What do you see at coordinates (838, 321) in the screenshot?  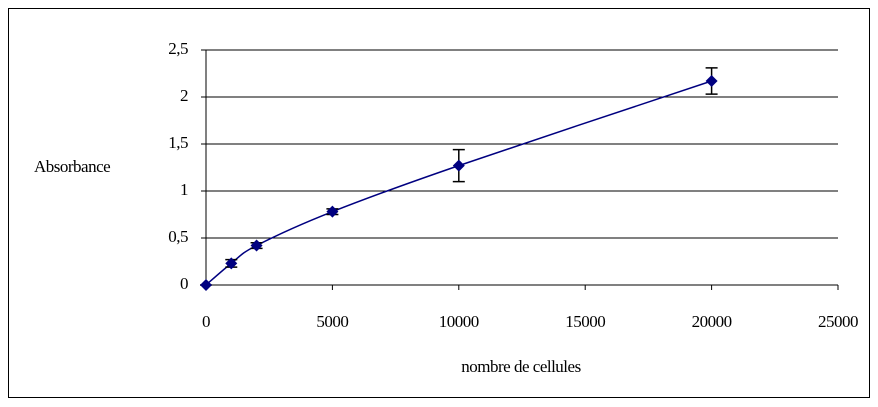 I see `x-tick-label: 25000` at bounding box center [838, 321].